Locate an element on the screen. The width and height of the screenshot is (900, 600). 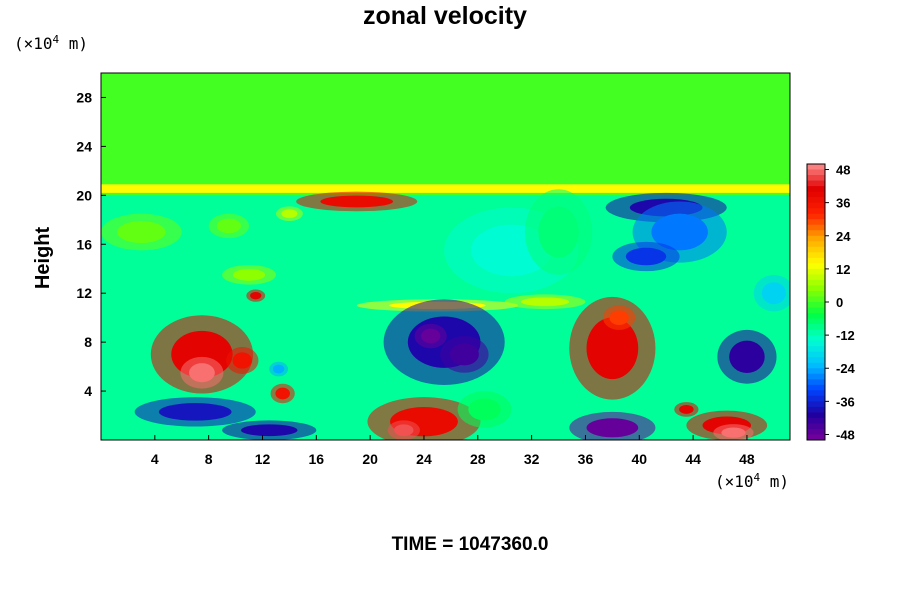
y-tick-label: 8 is located at coordinates (88, 342).